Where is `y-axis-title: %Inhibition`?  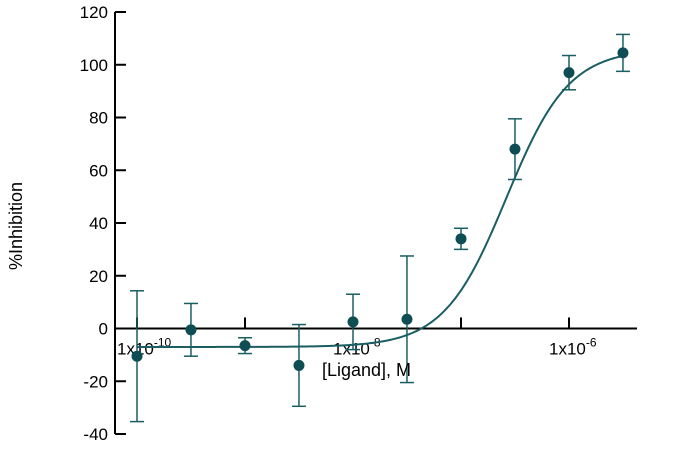 y-axis-title: %Inhibition is located at coordinates (16, 226).